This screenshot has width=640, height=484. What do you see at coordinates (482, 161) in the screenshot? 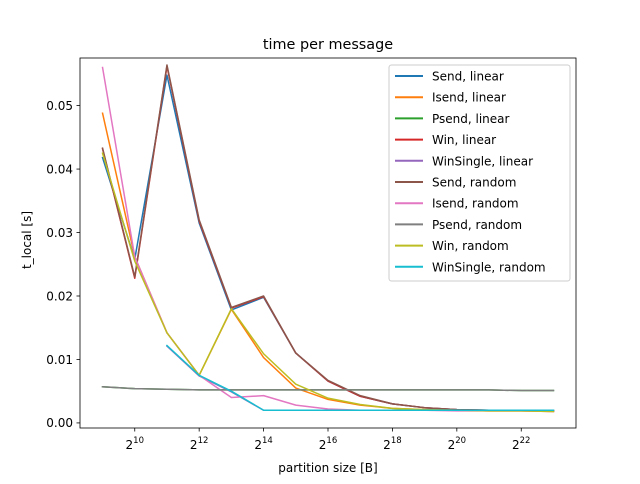
I see `legend-label: WinSingle, linear` at bounding box center [482, 161].